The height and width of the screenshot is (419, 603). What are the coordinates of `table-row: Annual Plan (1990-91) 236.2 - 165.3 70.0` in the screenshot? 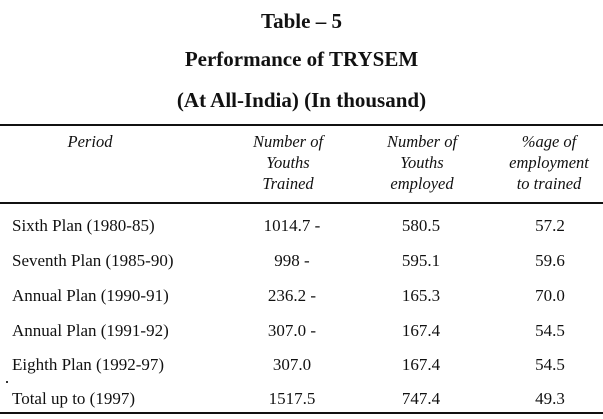 It's located at (301, 296).